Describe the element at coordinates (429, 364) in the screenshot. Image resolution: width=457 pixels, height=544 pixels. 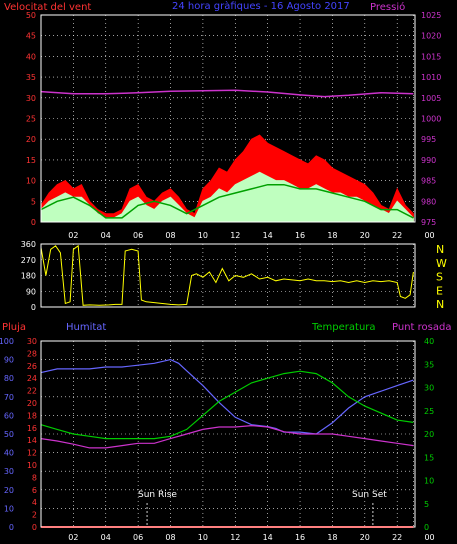
I see `temperature-tick-label: 35` at that location.